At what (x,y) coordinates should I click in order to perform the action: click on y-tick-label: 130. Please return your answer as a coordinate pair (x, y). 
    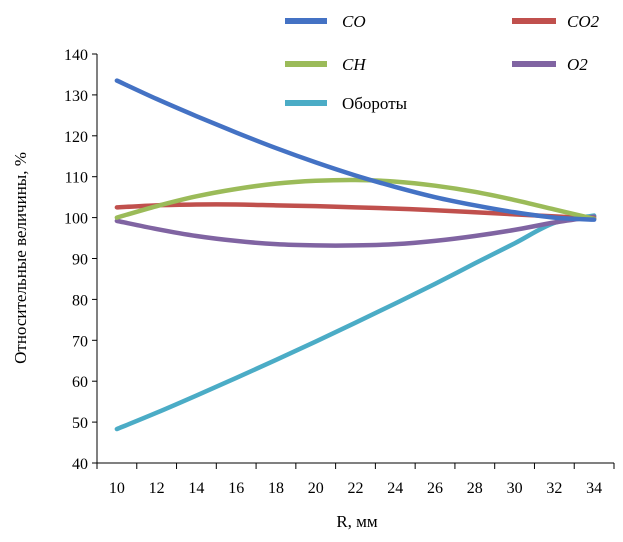
    Looking at the image, I should click on (76, 96).